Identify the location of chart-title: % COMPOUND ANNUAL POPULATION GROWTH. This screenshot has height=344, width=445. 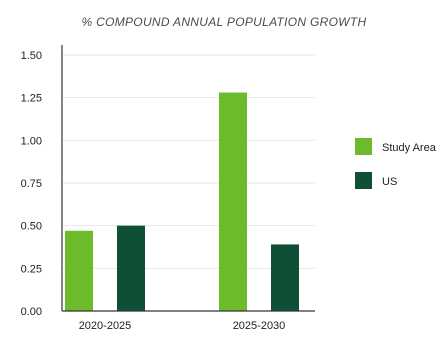
(224, 22).